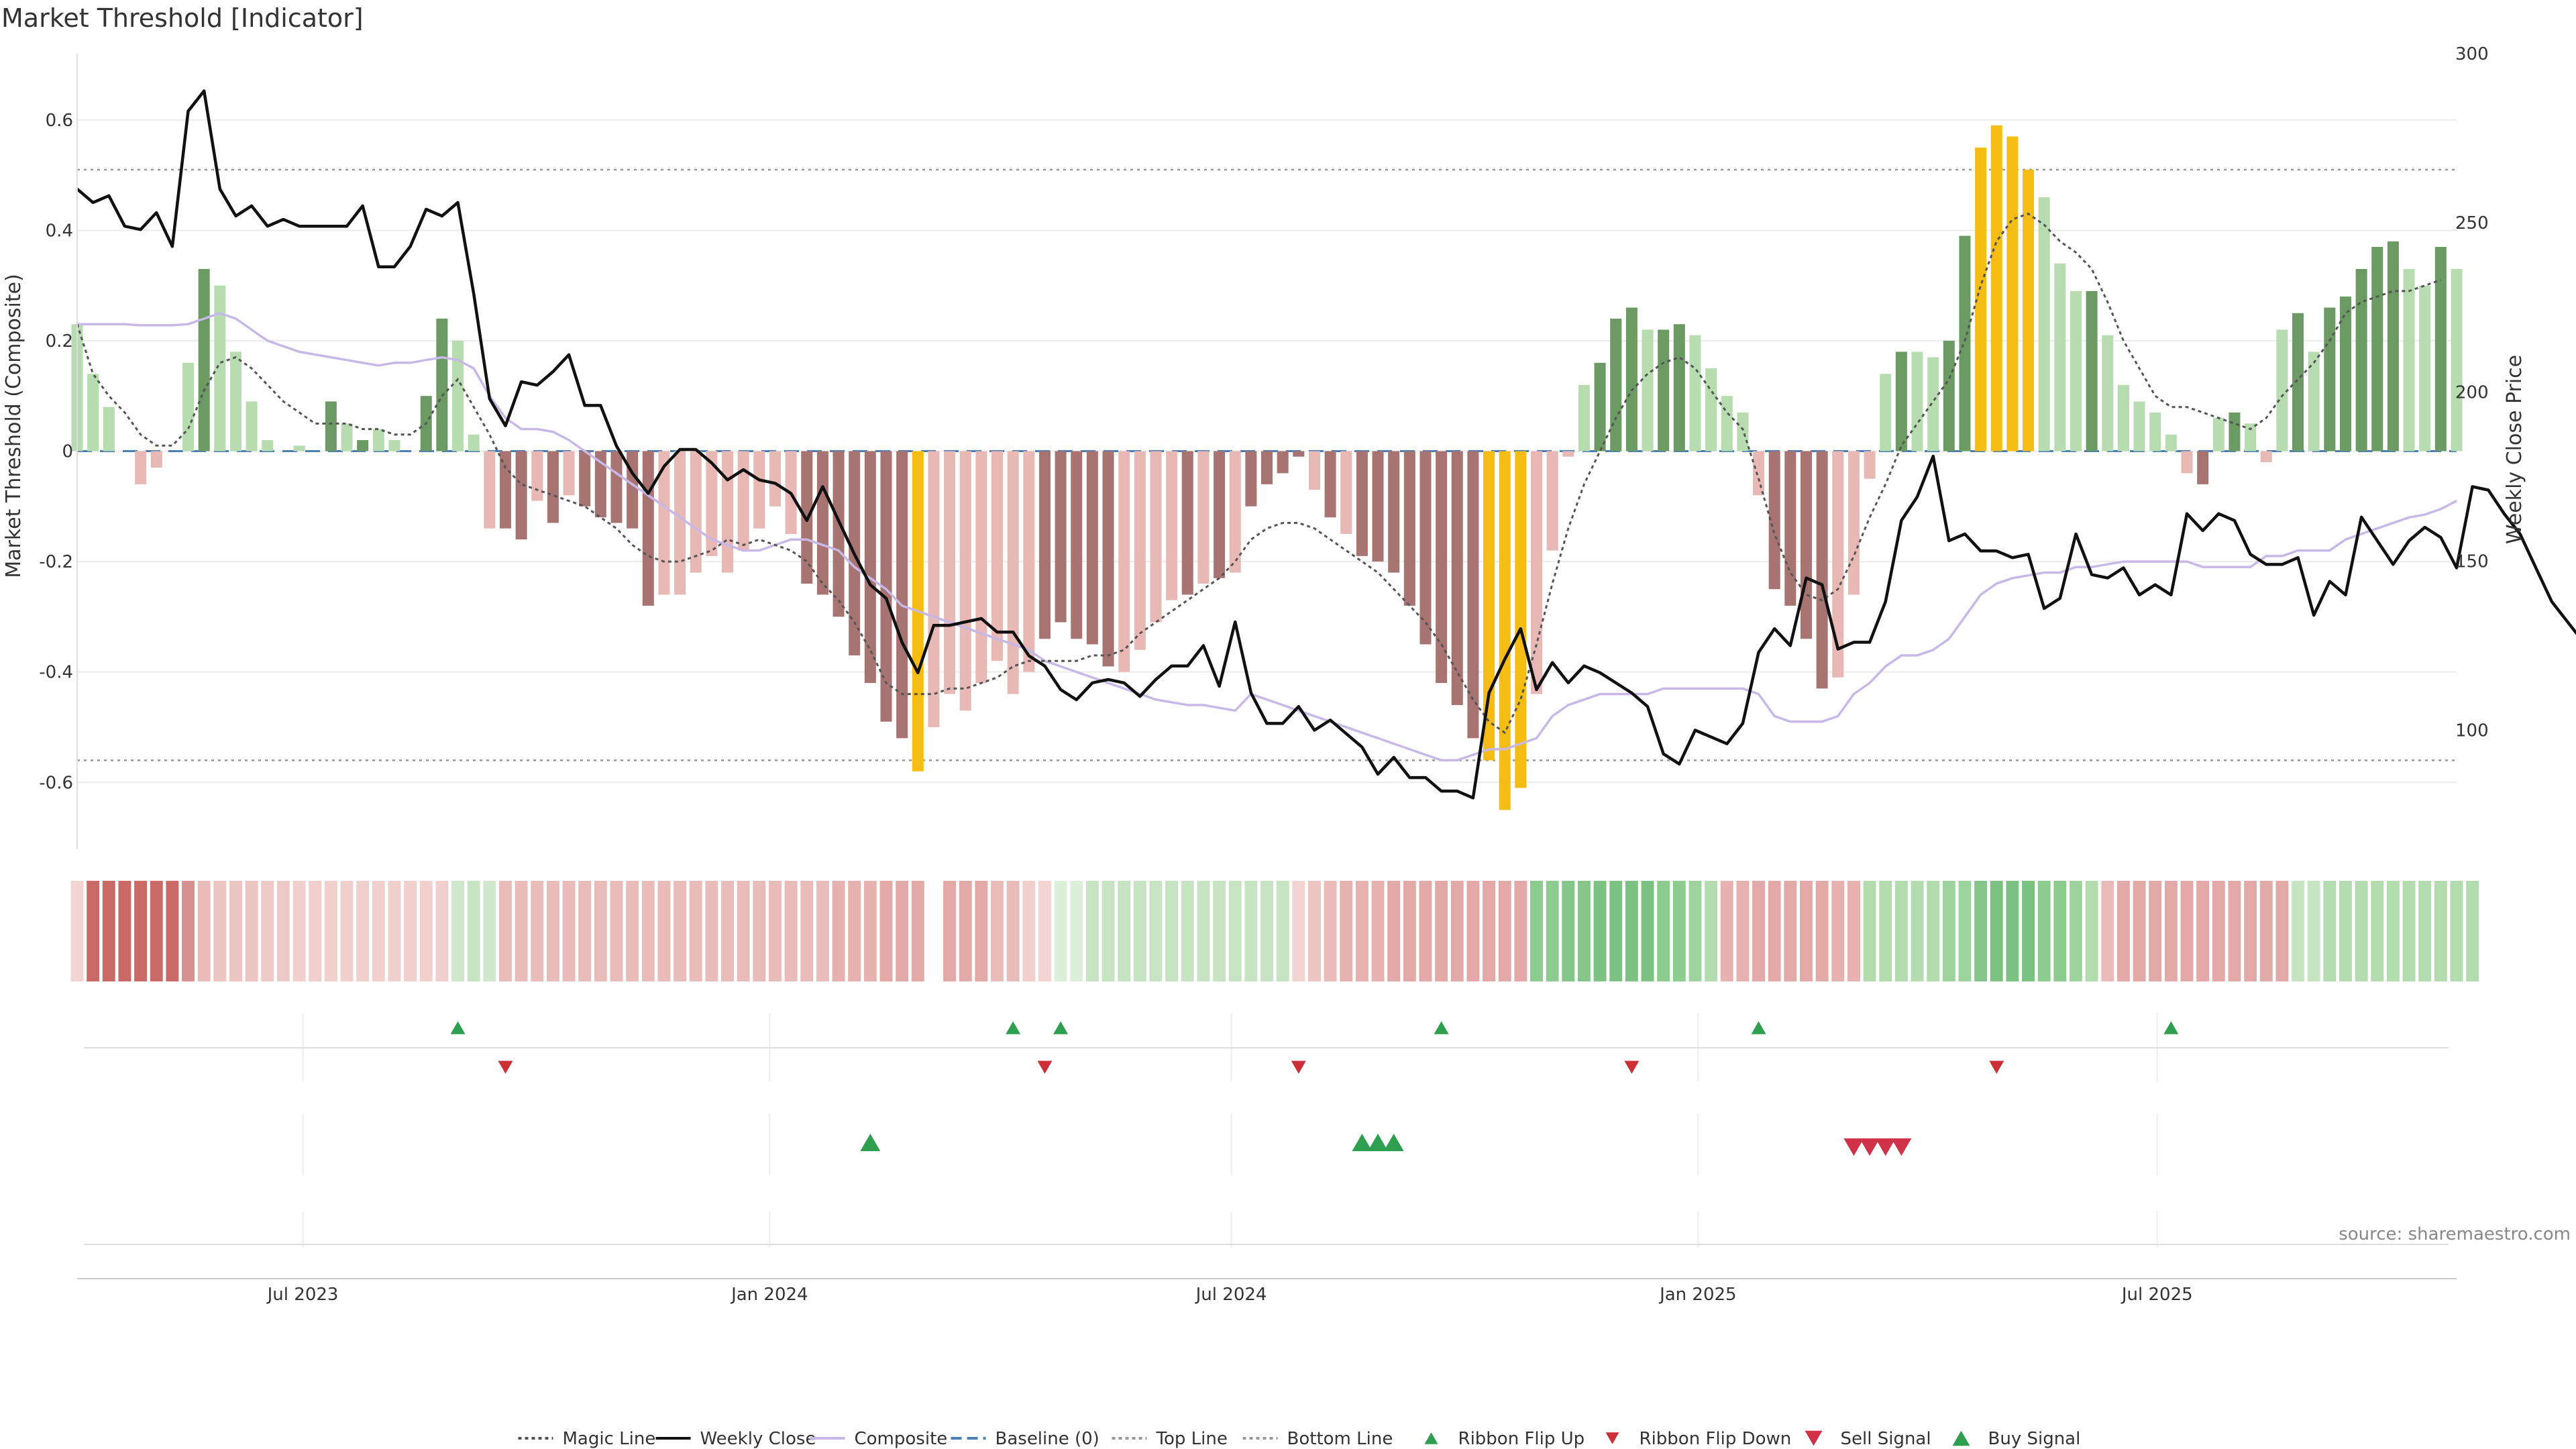 The image size is (2576, 1449). What do you see at coordinates (59, 341) in the screenshot?
I see `y-tick-label: 0.2` at bounding box center [59, 341].